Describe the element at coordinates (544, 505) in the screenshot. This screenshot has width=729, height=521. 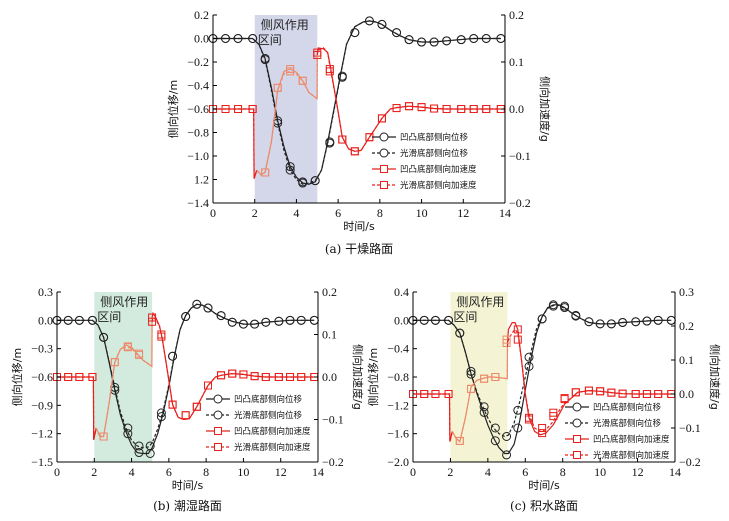
I see `chart-caption: (c) 积水路面` at that location.